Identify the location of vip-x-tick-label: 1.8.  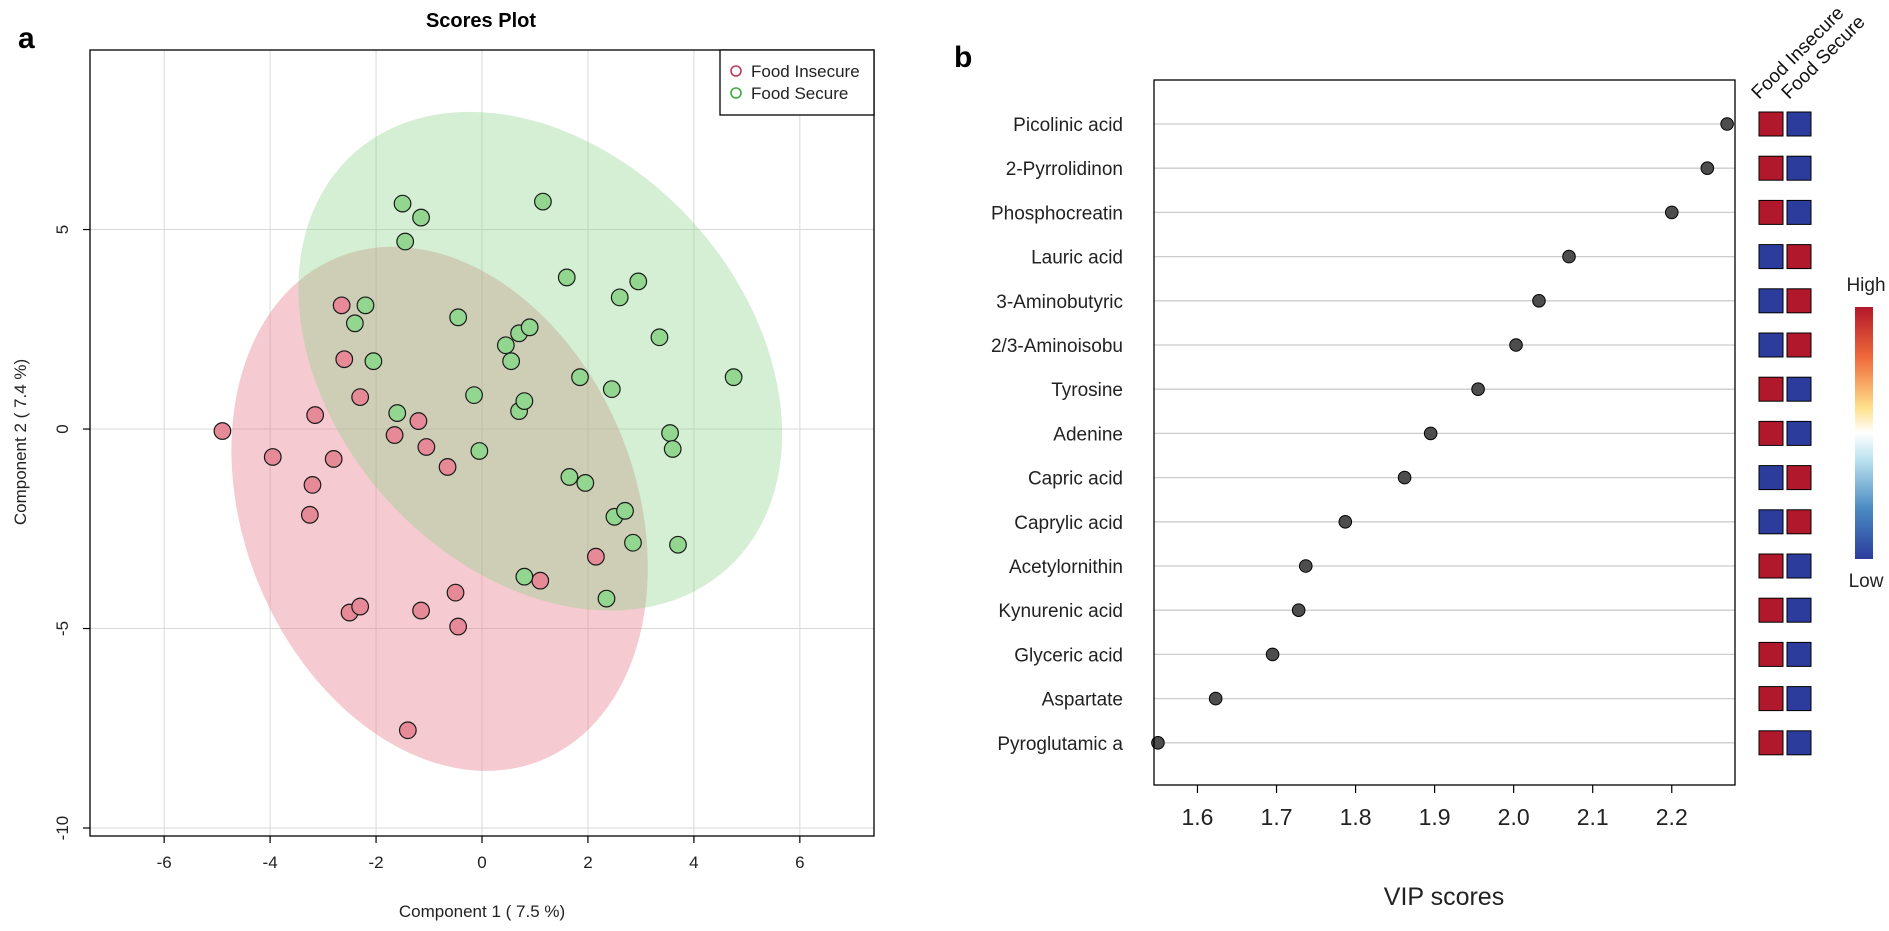
(1356, 817).